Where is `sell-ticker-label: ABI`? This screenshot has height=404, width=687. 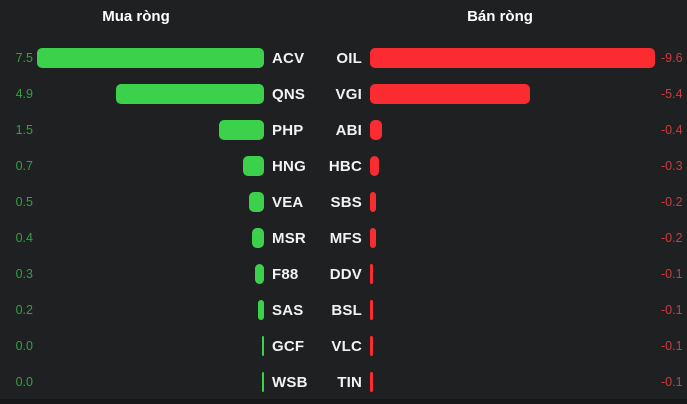 sell-ticker-label: ABI is located at coordinates (348, 130).